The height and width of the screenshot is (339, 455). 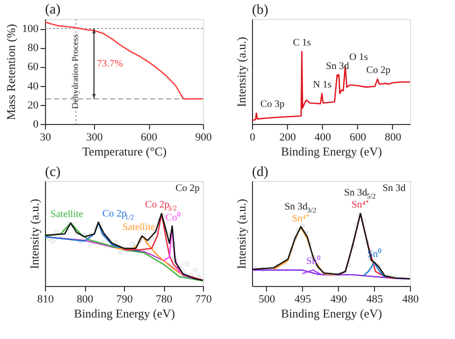 I want to click on annotation: C 1s, so click(x=302, y=43).